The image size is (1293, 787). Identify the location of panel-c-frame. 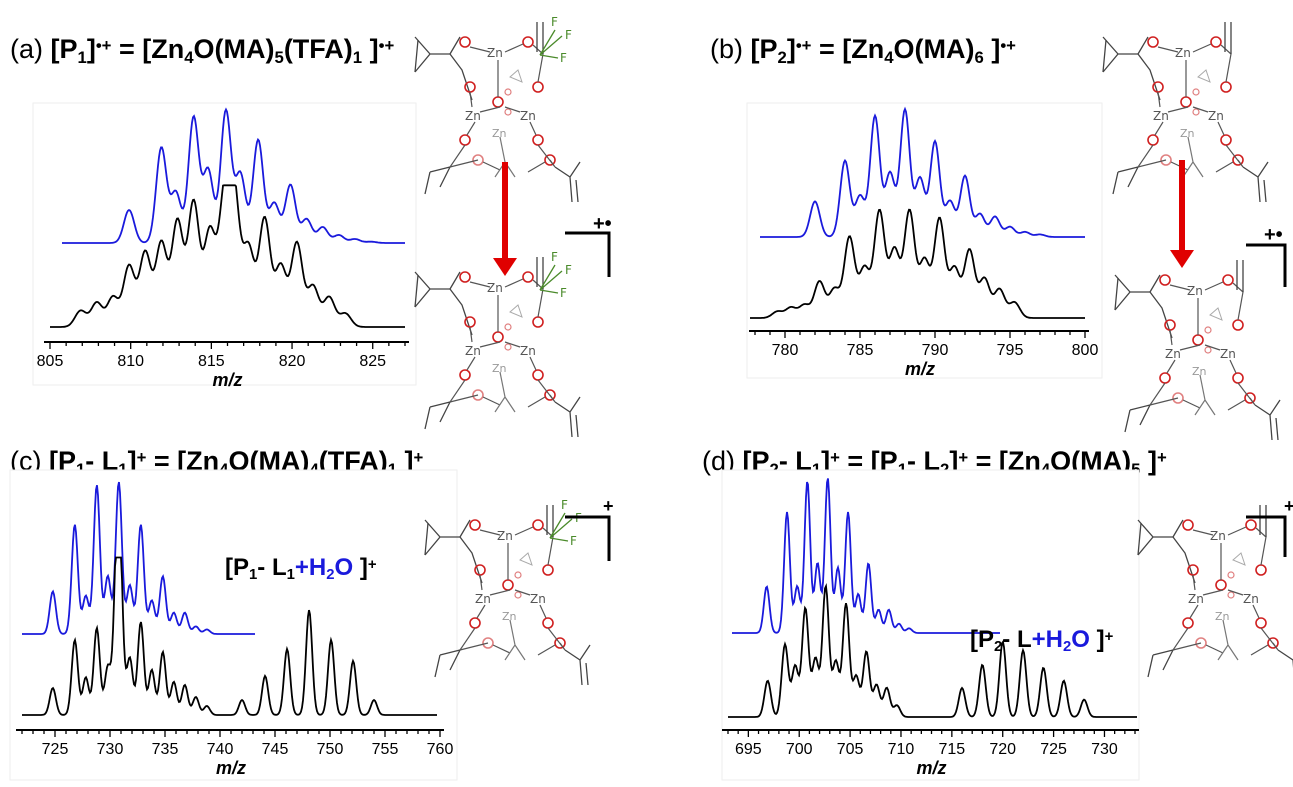
(233, 625).